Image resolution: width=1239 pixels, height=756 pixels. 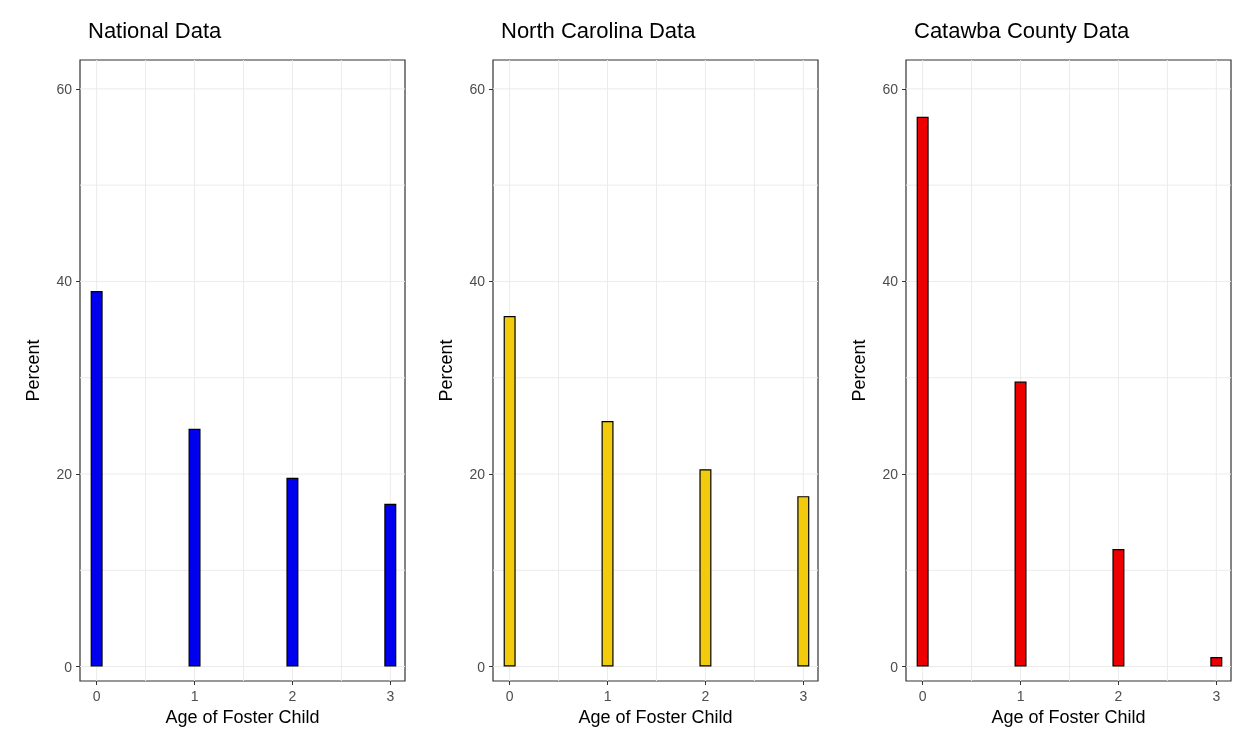 I want to click on chart-title: North Carolina Data, so click(x=599, y=30).